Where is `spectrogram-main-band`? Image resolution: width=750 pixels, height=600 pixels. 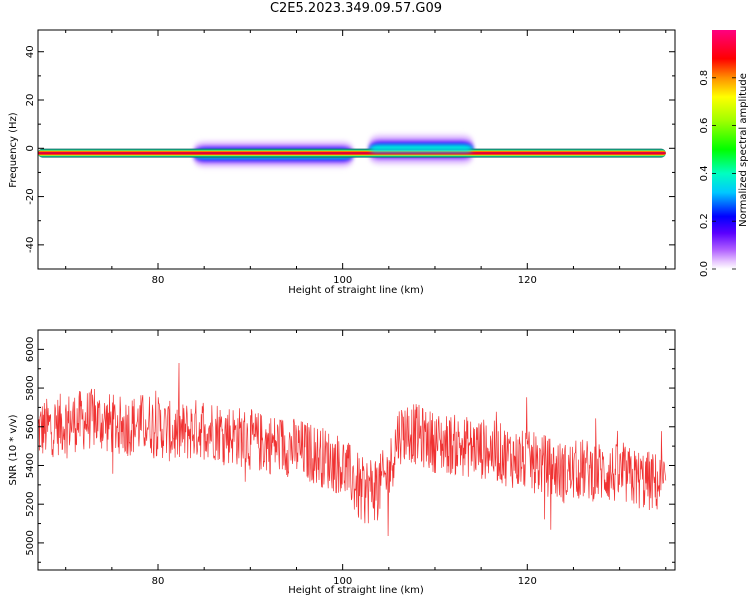
spectrogram-main-band is located at coordinates (352, 153).